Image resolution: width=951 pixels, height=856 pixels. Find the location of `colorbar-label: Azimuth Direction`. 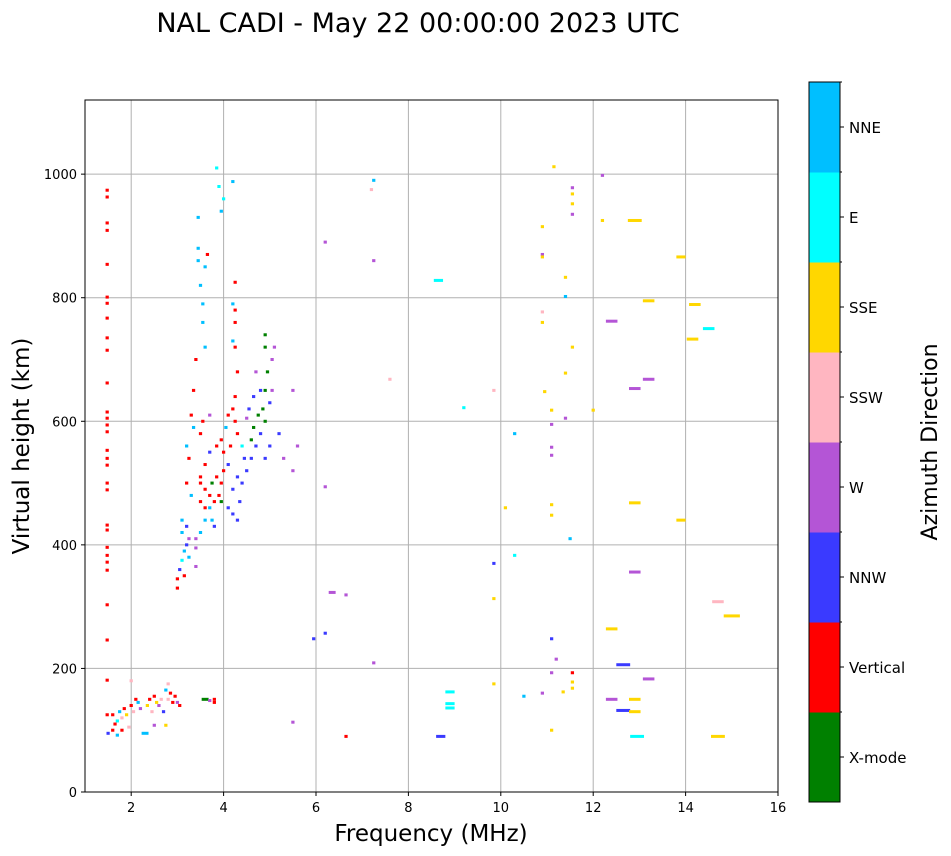

colorbar-label: Azimuth Direction is located at coordinates (930, 441).